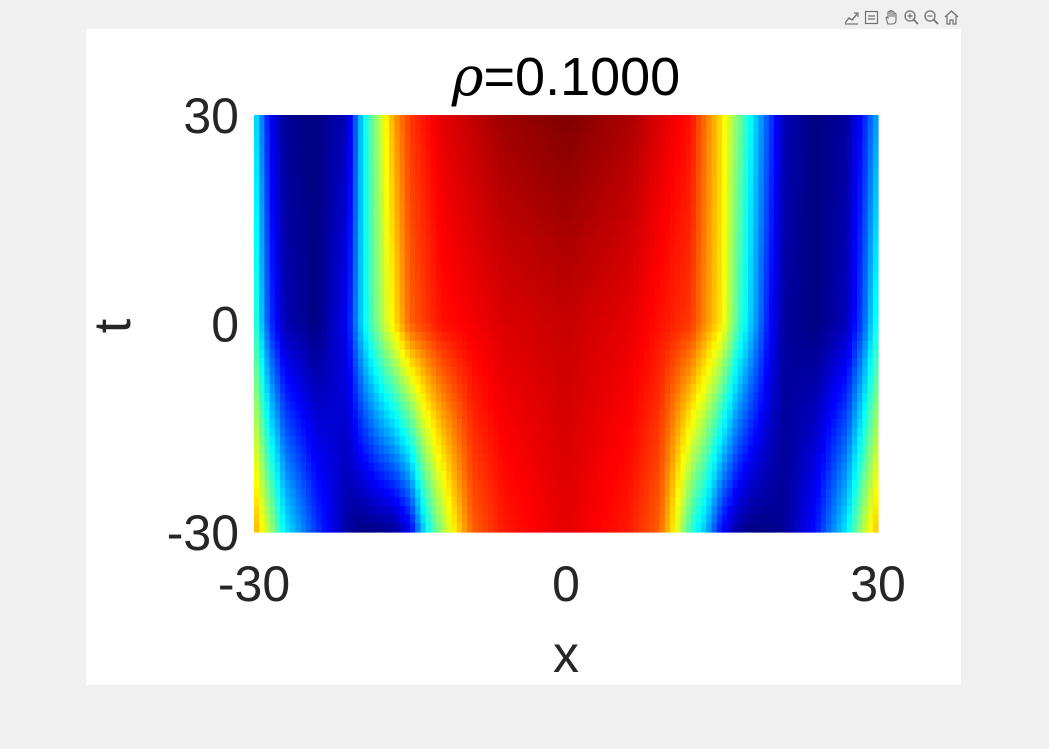 This screenshot has width=1049, height=749. Describe the element at coordinates (931, 17) in the screenshot. I see `zoom-out-button` at that location.